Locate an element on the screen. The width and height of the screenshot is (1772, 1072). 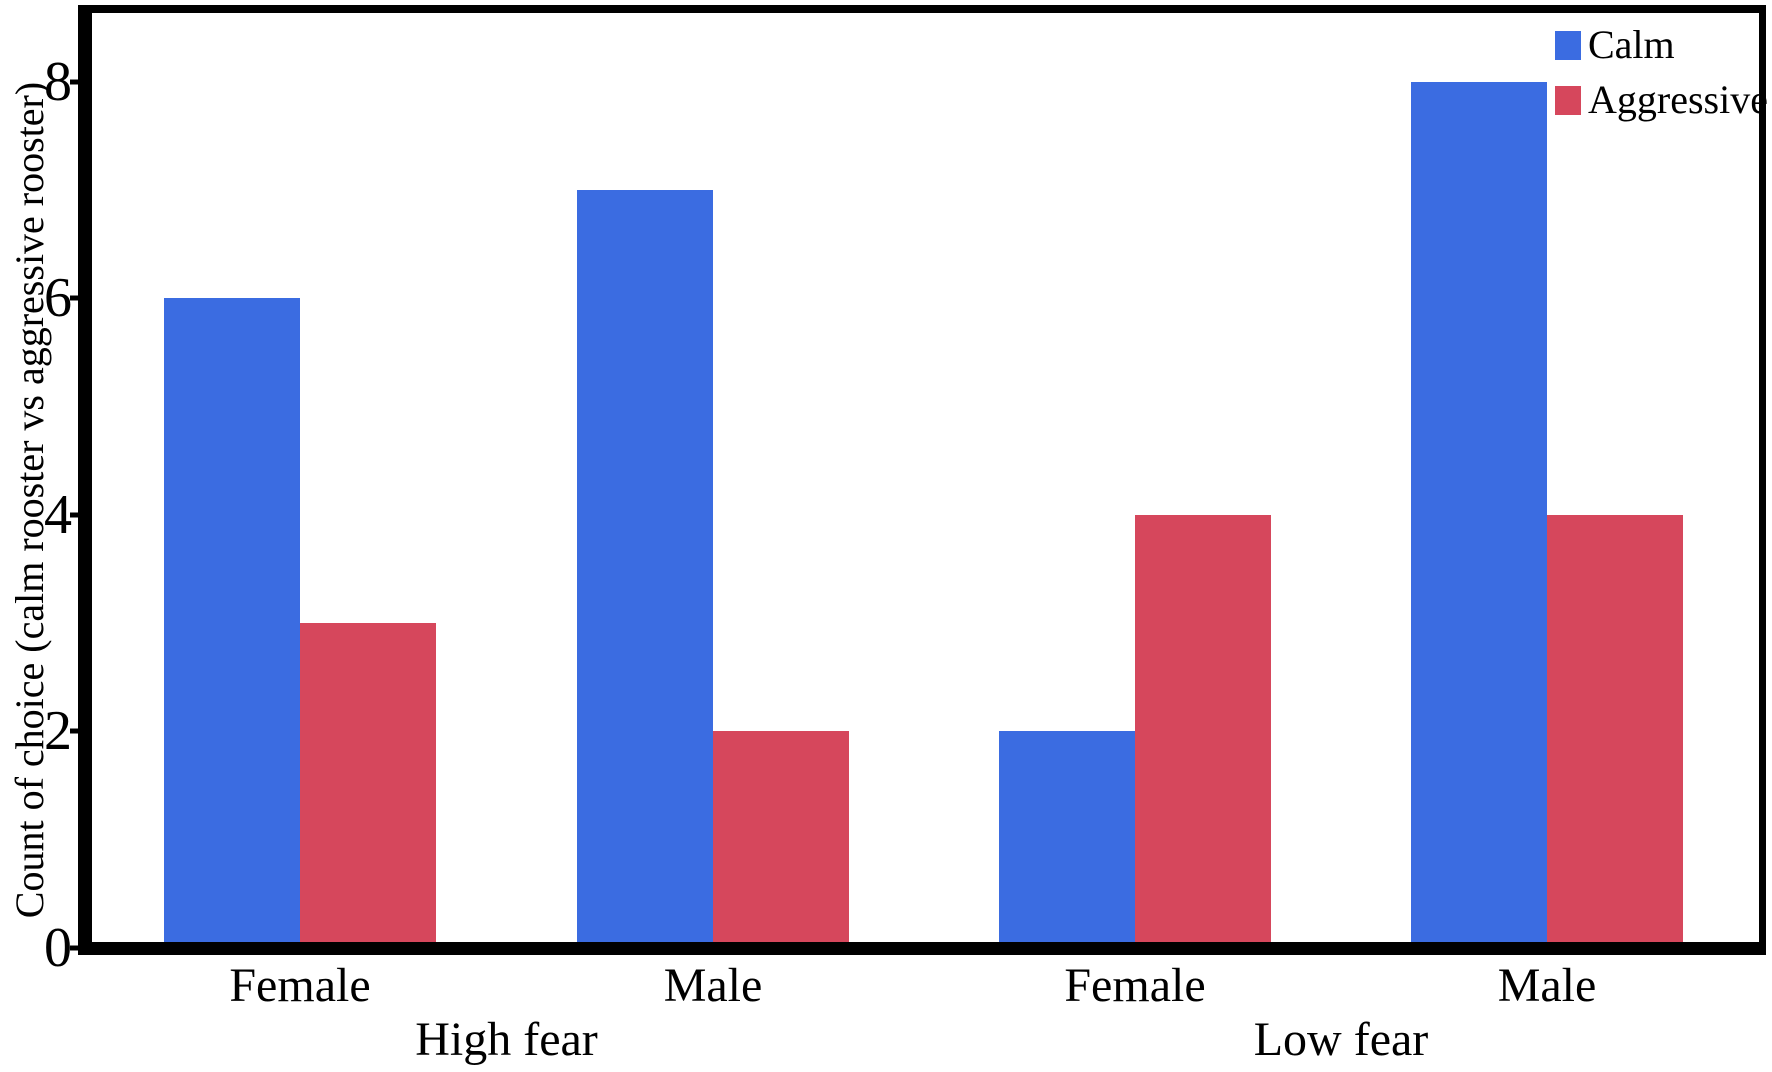
legend-entry-aggressive: Aggressive is located at coordinates (1661, 100).